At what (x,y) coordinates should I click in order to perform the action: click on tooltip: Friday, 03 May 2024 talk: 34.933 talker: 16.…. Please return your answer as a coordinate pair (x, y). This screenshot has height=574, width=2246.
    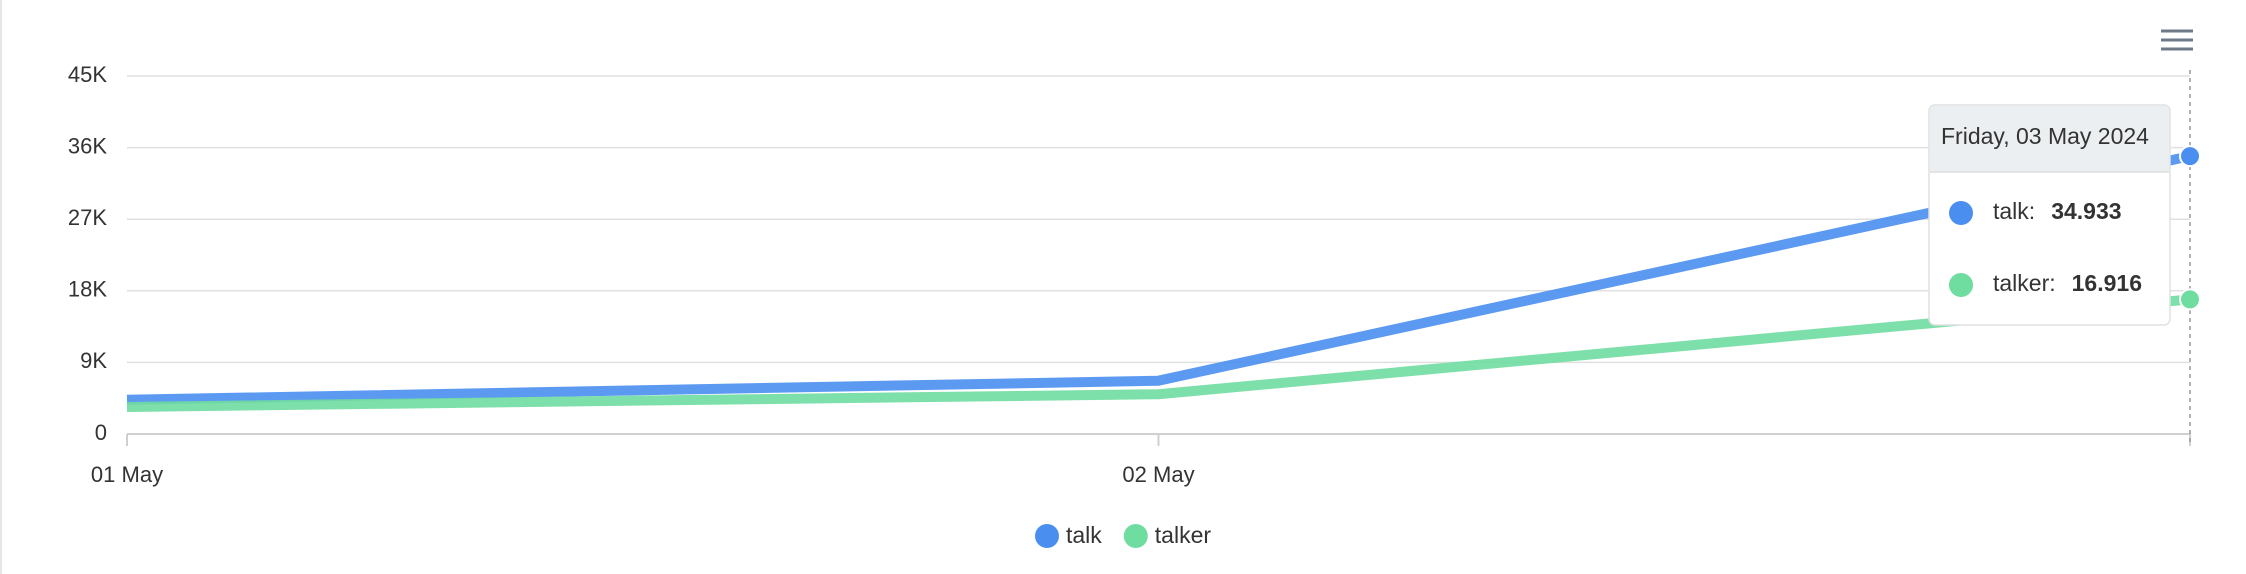
    Looking at the image, I should click on (2049, 215).